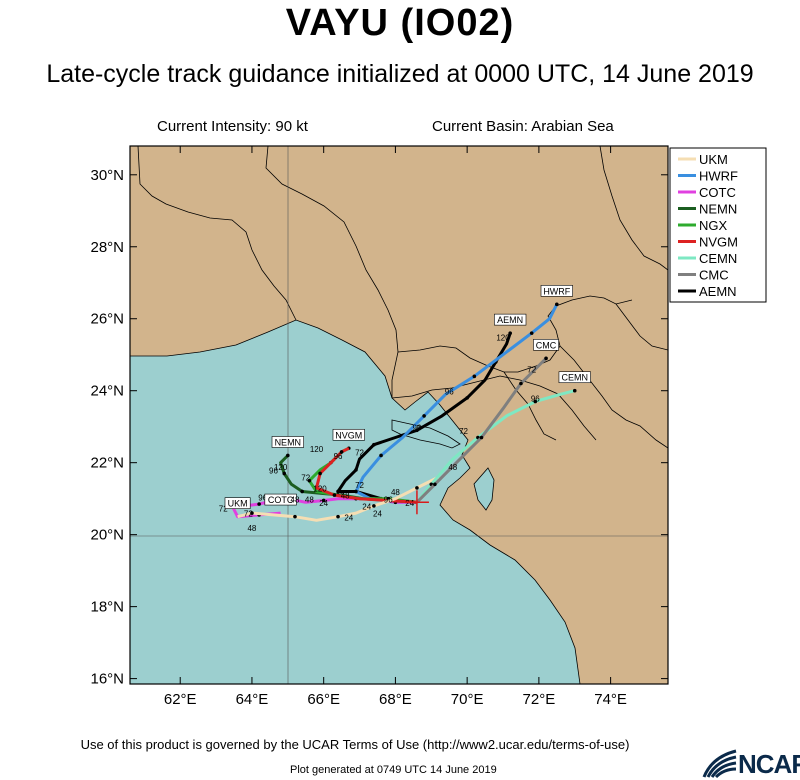 The image size is (800, 780). Describe the element at coordinates (107, 535) in the screenshot. I see `lat-tick-label: 20°N` at that location.